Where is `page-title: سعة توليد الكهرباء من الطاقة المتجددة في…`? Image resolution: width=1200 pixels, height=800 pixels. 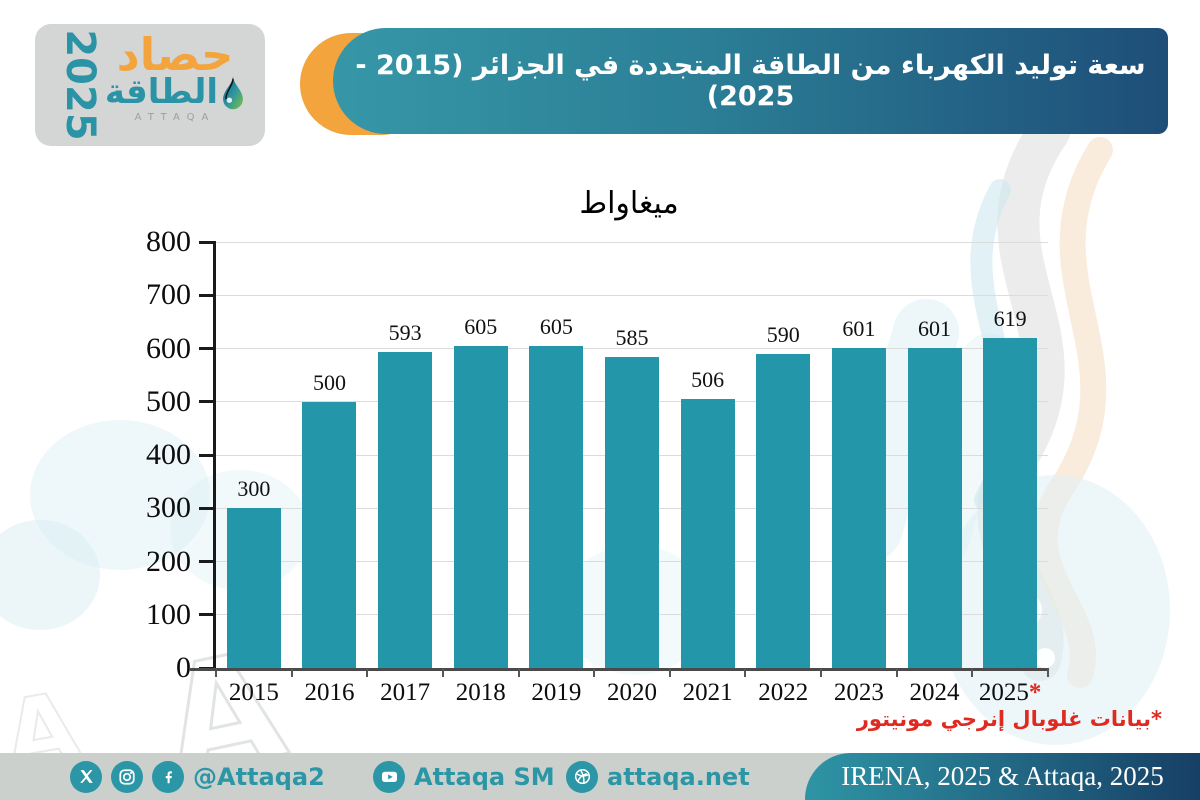
page-title: سعة توليد الكهرباء من الطاقة المتجددة في… is located at coordinates (750, 81).